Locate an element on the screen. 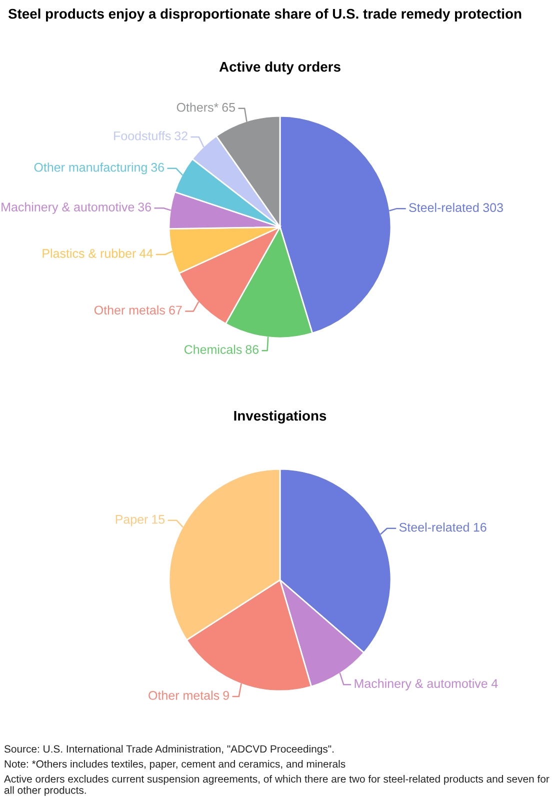 The width and height of the screenshot is (560, 797). slice-label: Other manufacturing is located at coordinates (90, 168).